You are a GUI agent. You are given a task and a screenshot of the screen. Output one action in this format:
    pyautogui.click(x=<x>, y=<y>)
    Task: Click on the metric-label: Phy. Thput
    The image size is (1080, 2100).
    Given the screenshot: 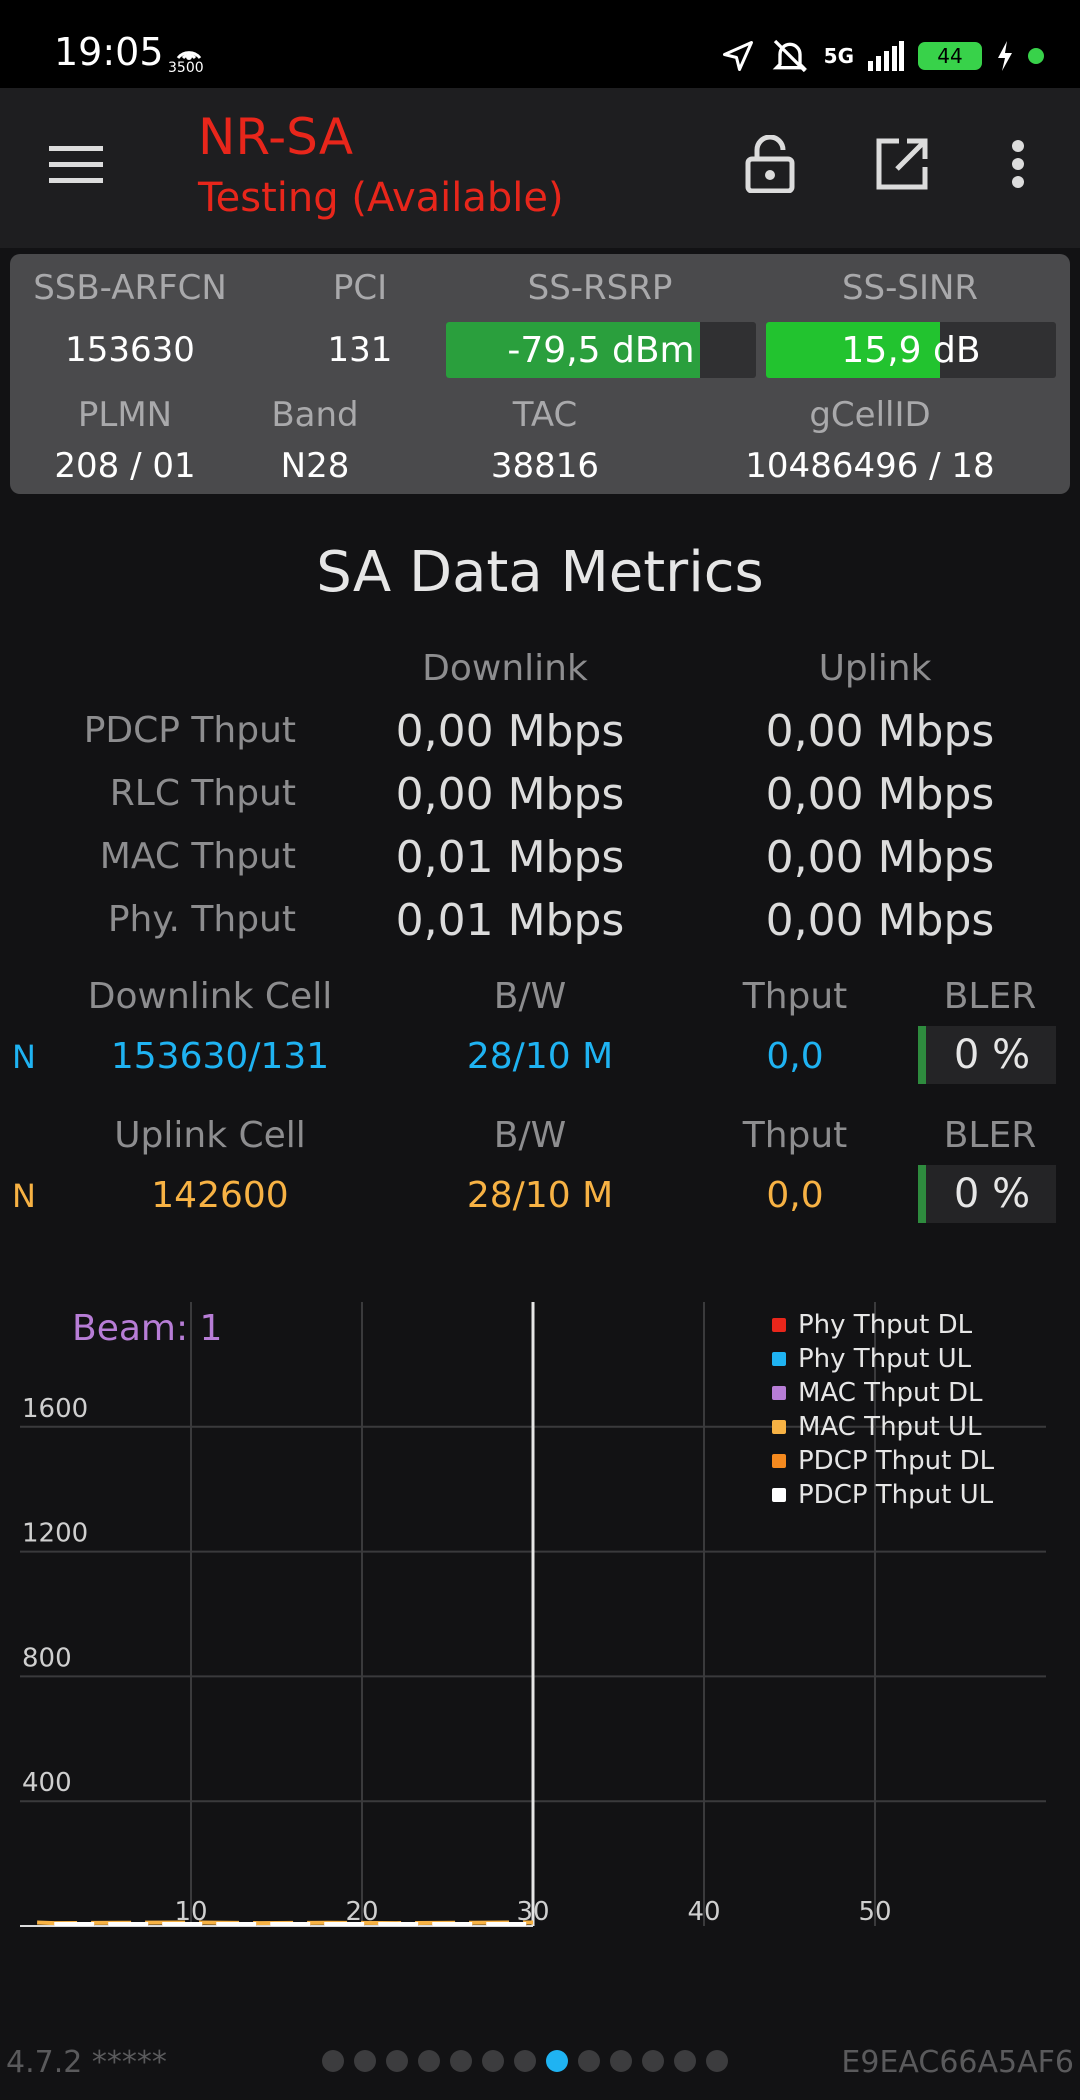 What is the action you would take?
    pyautogui.click(x=201, y=919)
    